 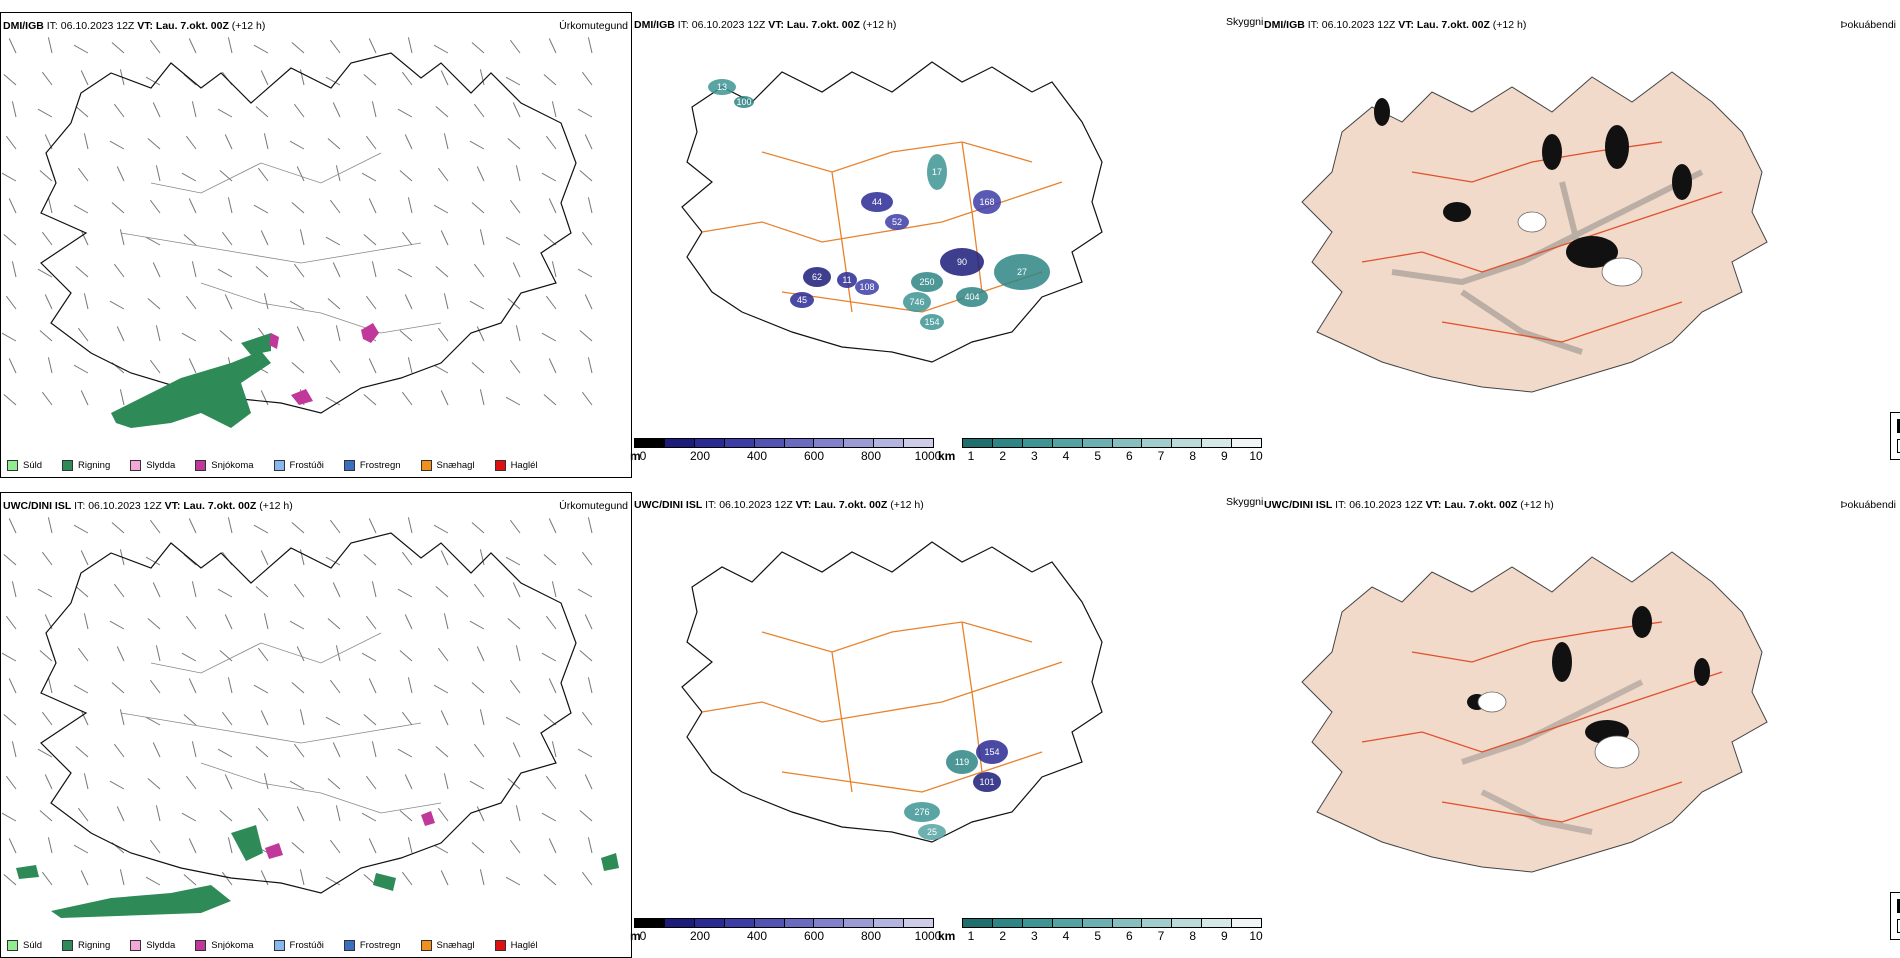 What do you see at coordinates (892, 212) in the screenshot?
I see `visibility-map: 13 100 44 52 17 168 90 27 62 11 108 250 746 404 154 45` at bounding box center [892, 212].